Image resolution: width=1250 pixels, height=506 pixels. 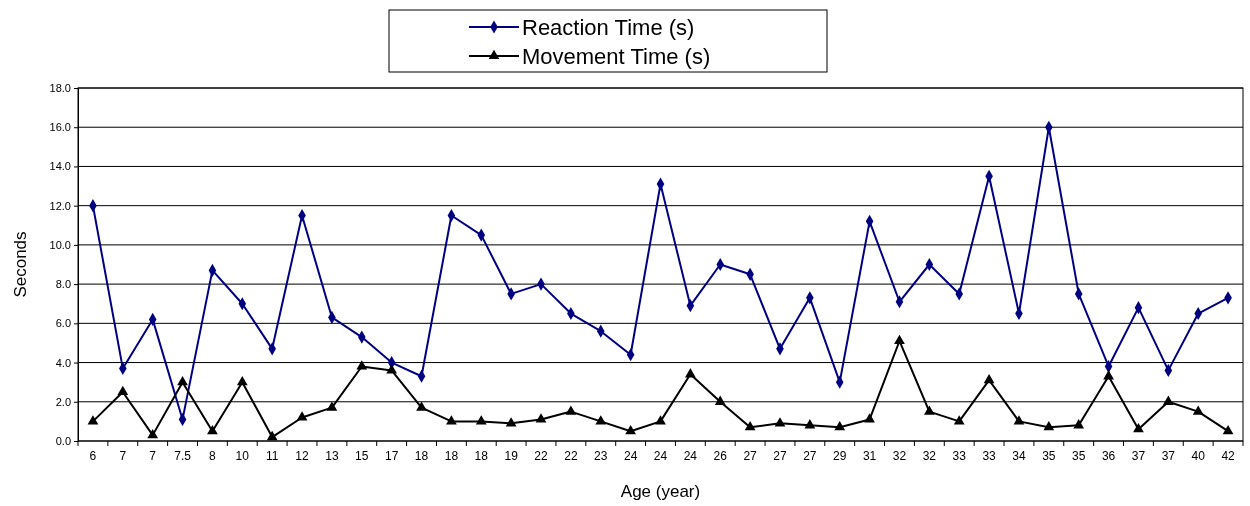 What do you see at coordinates (869, 455) in the screenshot?
I see `x-tick-label: 31` at bounding box center [869, 455].